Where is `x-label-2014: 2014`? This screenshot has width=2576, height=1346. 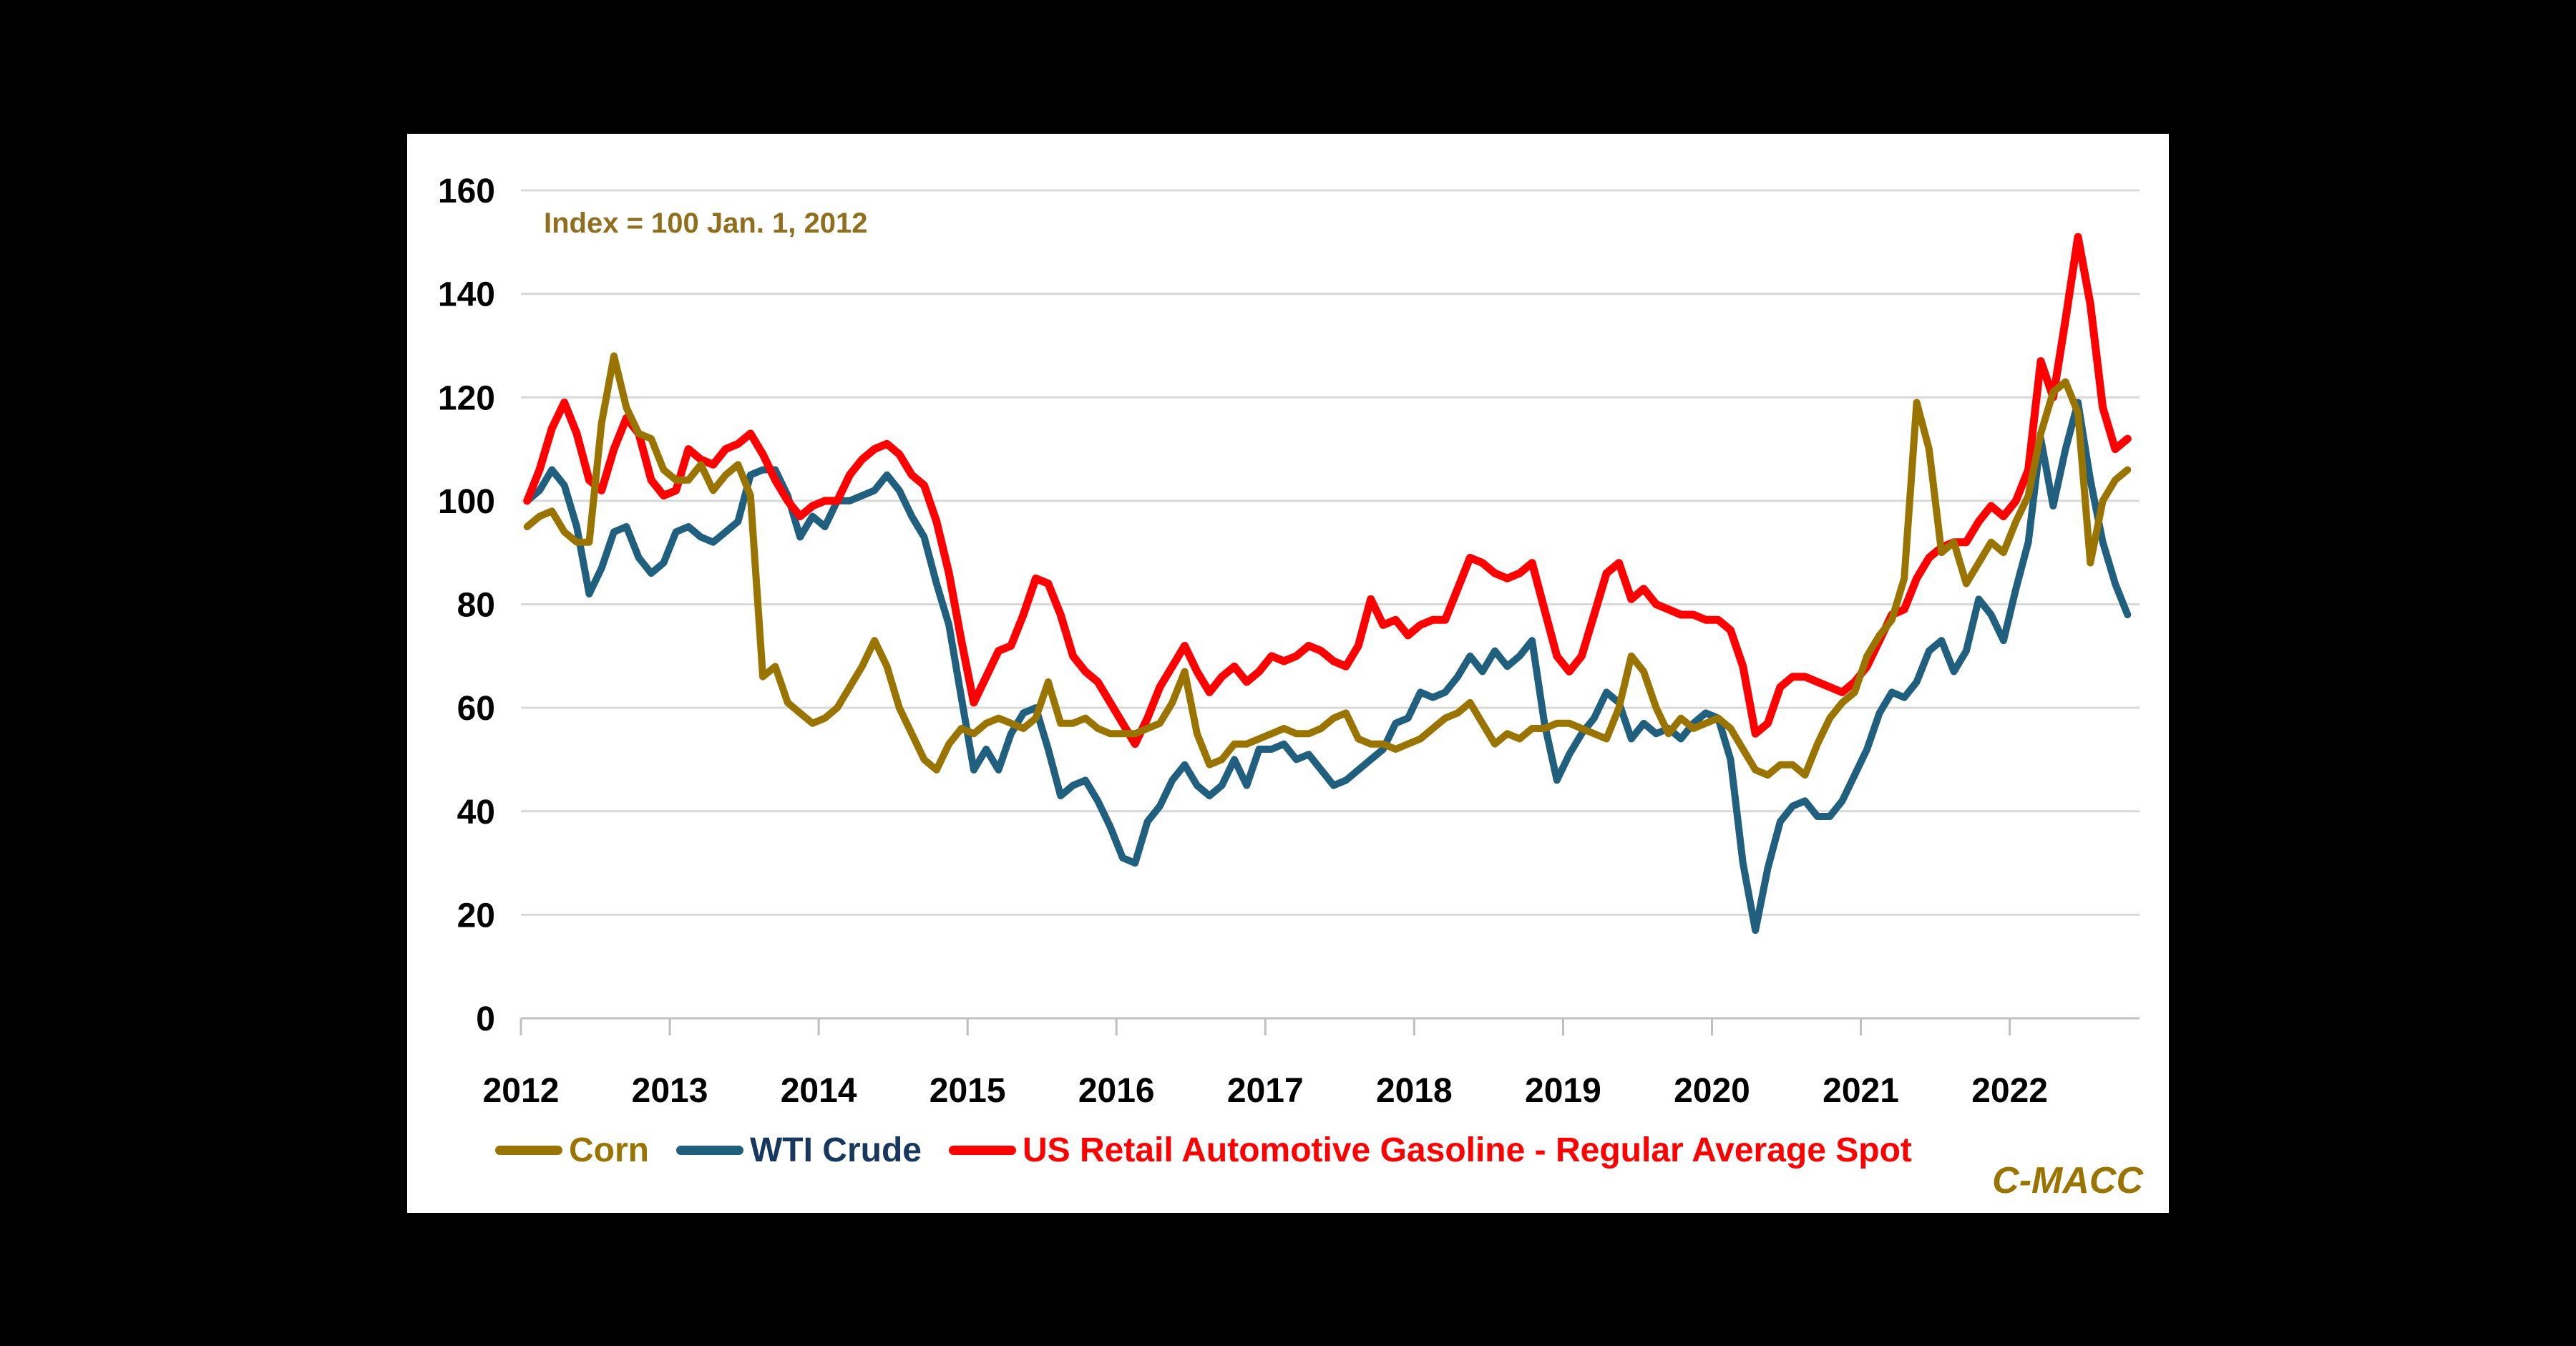 x-label-2014: 2014 is located at coordinates (819, 1091).